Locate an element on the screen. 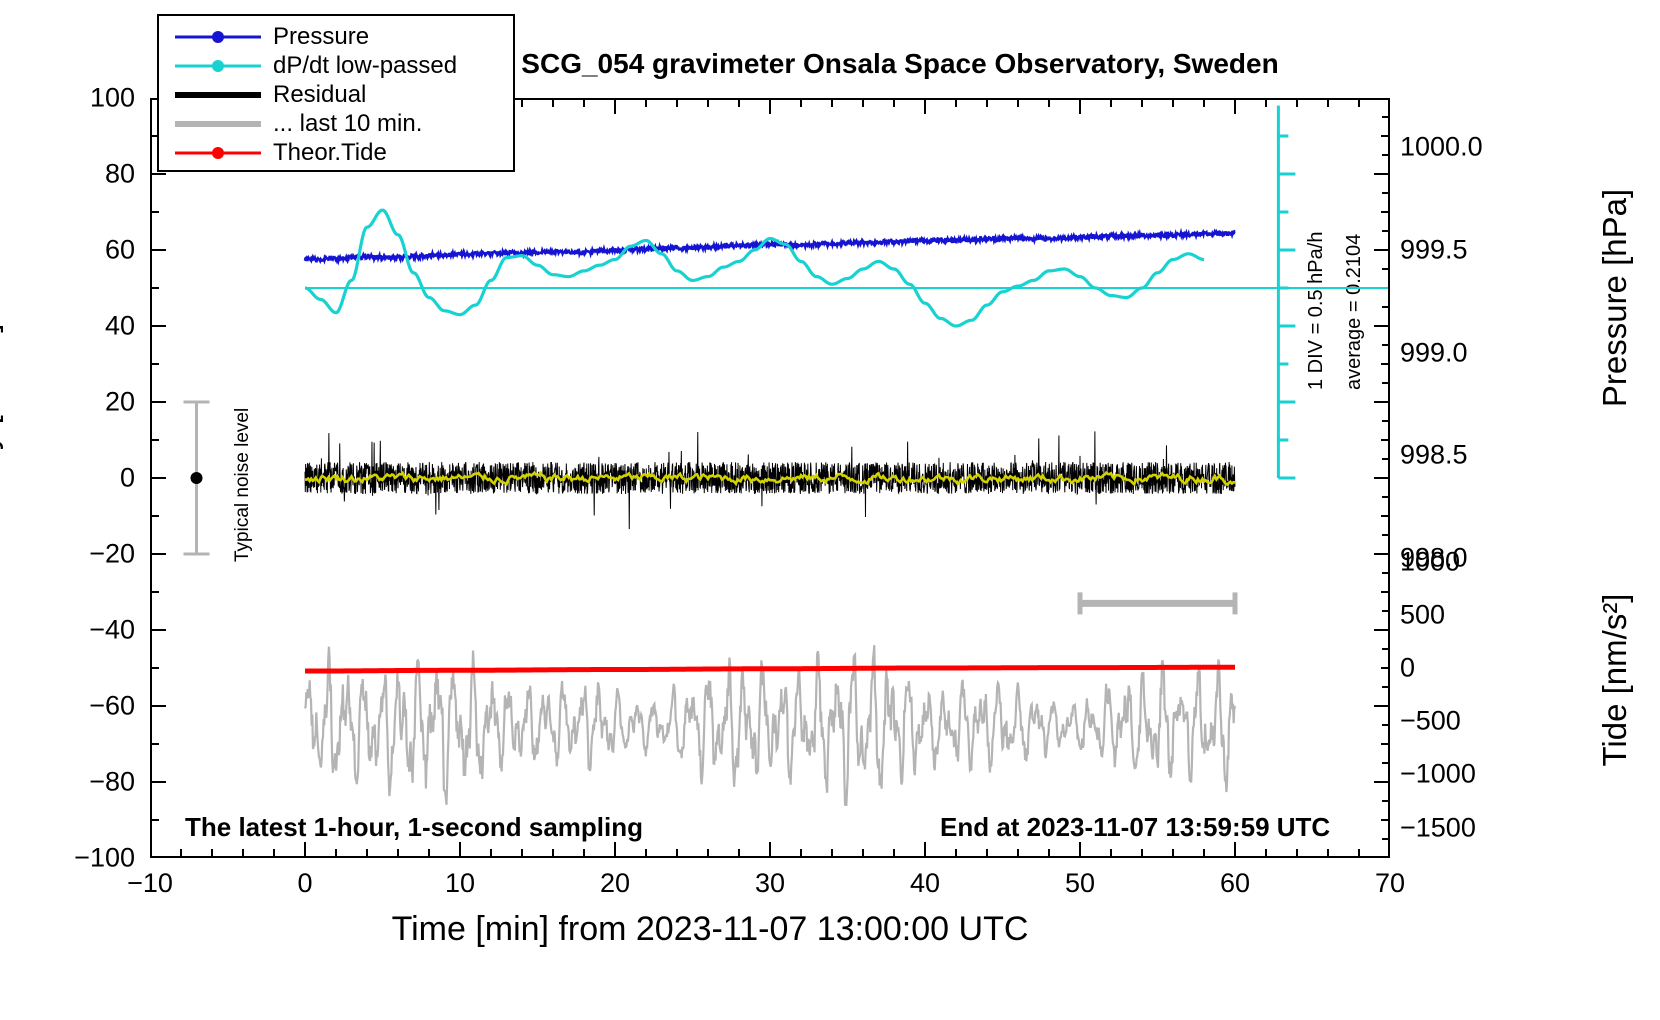 The width and height of the screenshot is (1660, 1020). legend-swatch-dpdt is located at coordinates (218, 66).